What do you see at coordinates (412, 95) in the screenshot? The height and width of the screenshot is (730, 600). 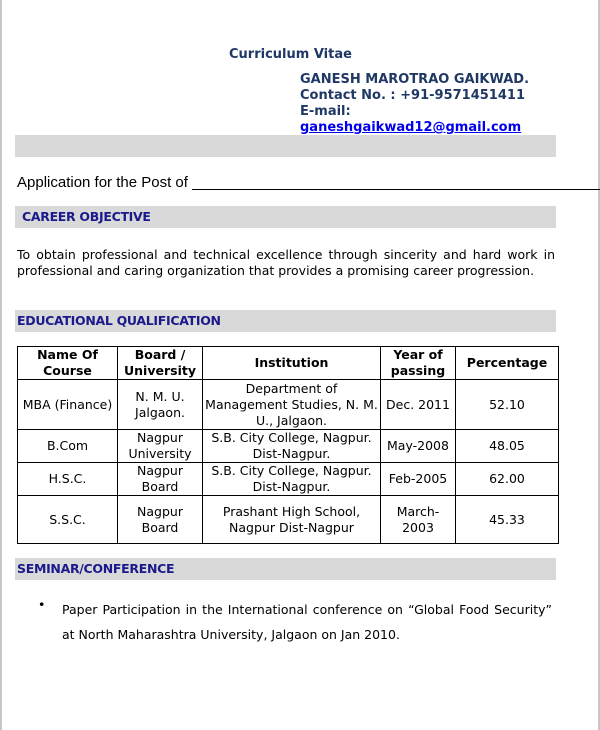 I see `contact-number: Contact No. : +91-9571451411` at bounding box center [412, 95].